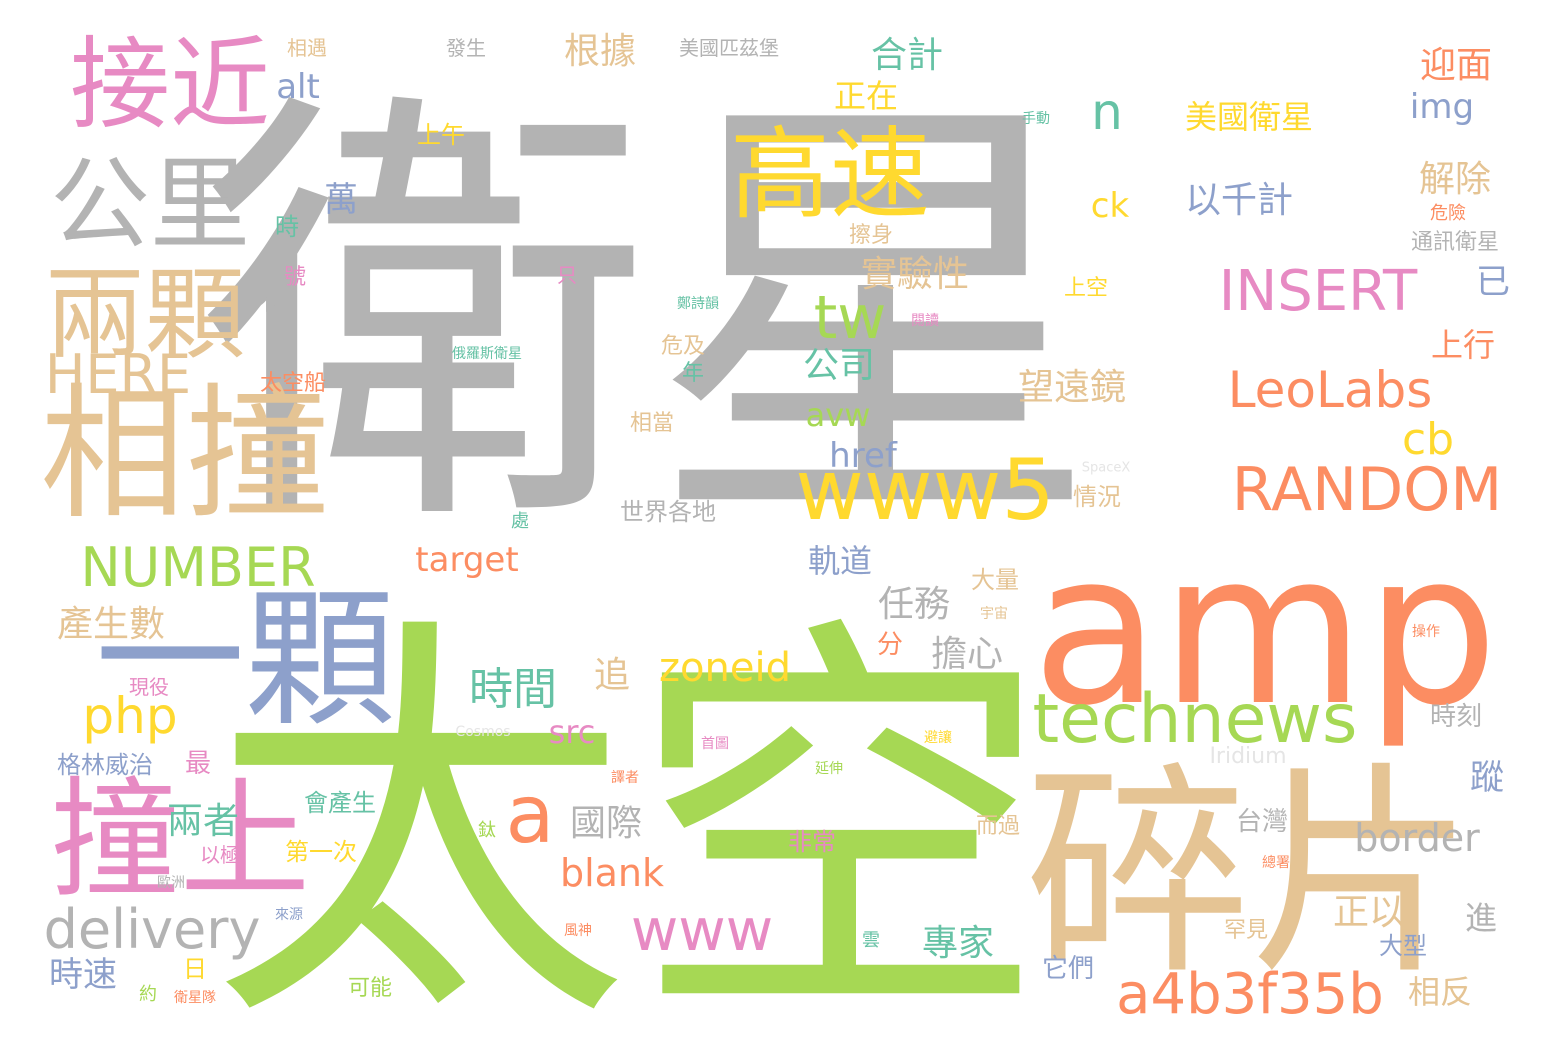 The width and height of the screenshot is (1548, 1052). I want to click on word-technews: technews, so click(1195, 719).